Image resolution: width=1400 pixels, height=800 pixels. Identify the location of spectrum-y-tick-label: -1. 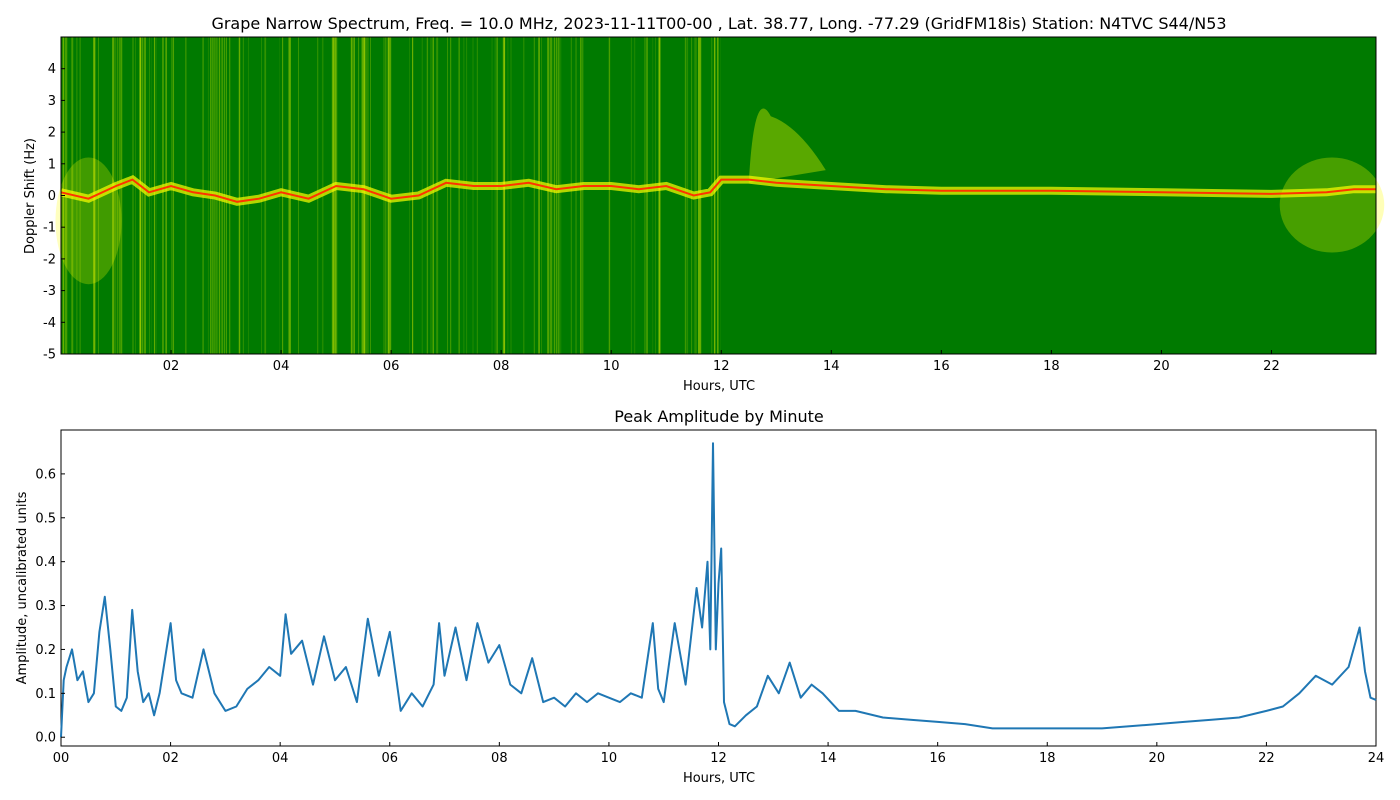
(49, 228).